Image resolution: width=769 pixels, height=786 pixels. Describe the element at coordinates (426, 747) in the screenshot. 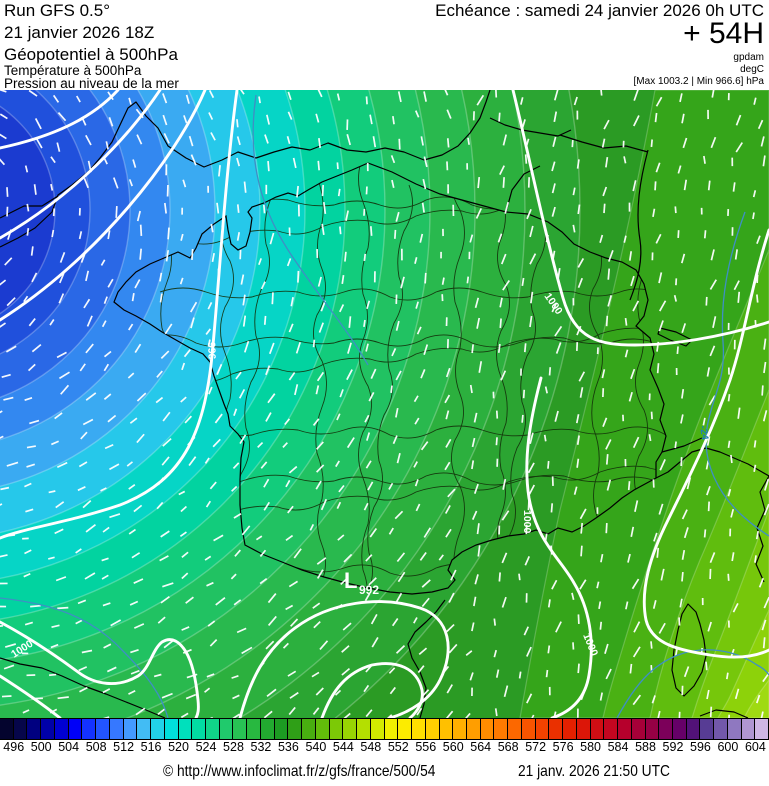

I see `scale-tick-label: 556` at that location.